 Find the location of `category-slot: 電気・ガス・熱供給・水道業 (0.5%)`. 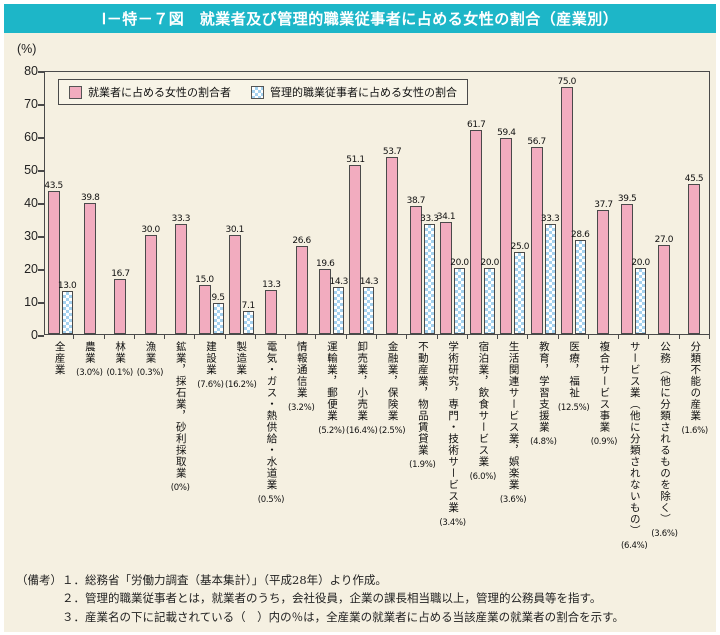

category-slot: 電気・ガス・熱供給・水道業 (0.5%) is located at coordinates (271, 446).